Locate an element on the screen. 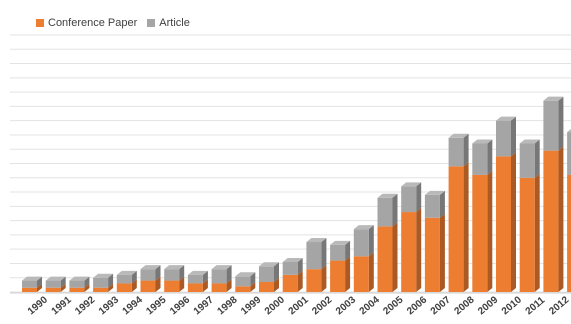 The width and height of the screenshot is (571, 324). bar-conference-paper-2001 is located at coordinates (290, 283).